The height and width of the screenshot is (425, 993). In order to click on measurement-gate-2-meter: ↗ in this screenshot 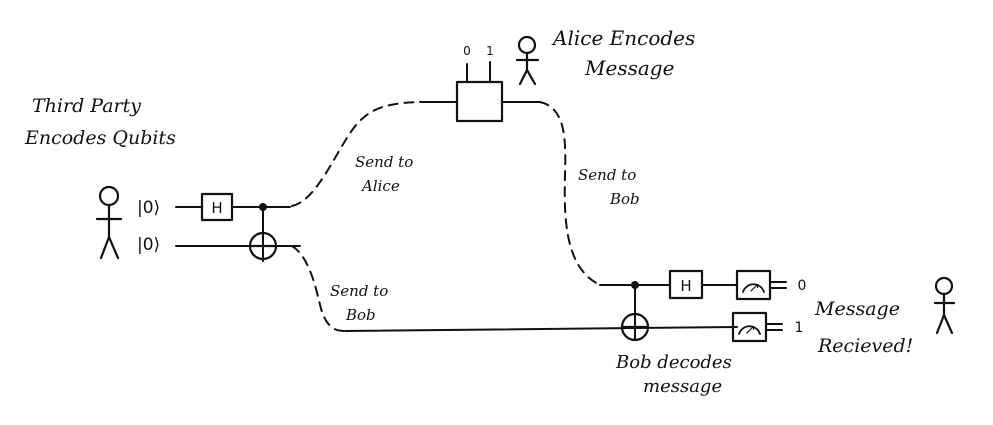, I will do `click(750, 330)`.